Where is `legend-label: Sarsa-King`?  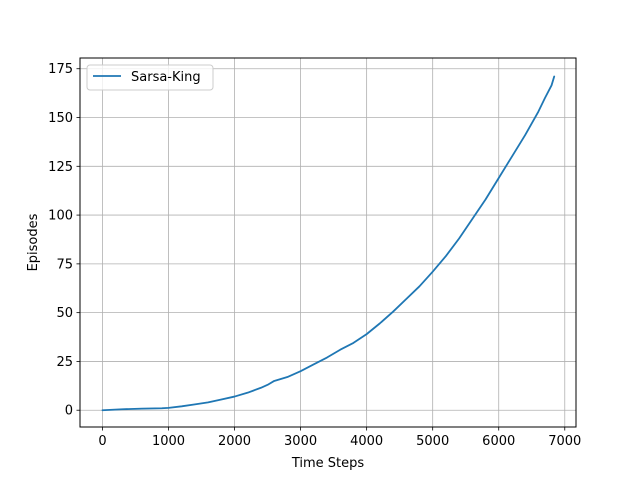 legend-label: Sarsa-King is located at coordinates (166, 77).